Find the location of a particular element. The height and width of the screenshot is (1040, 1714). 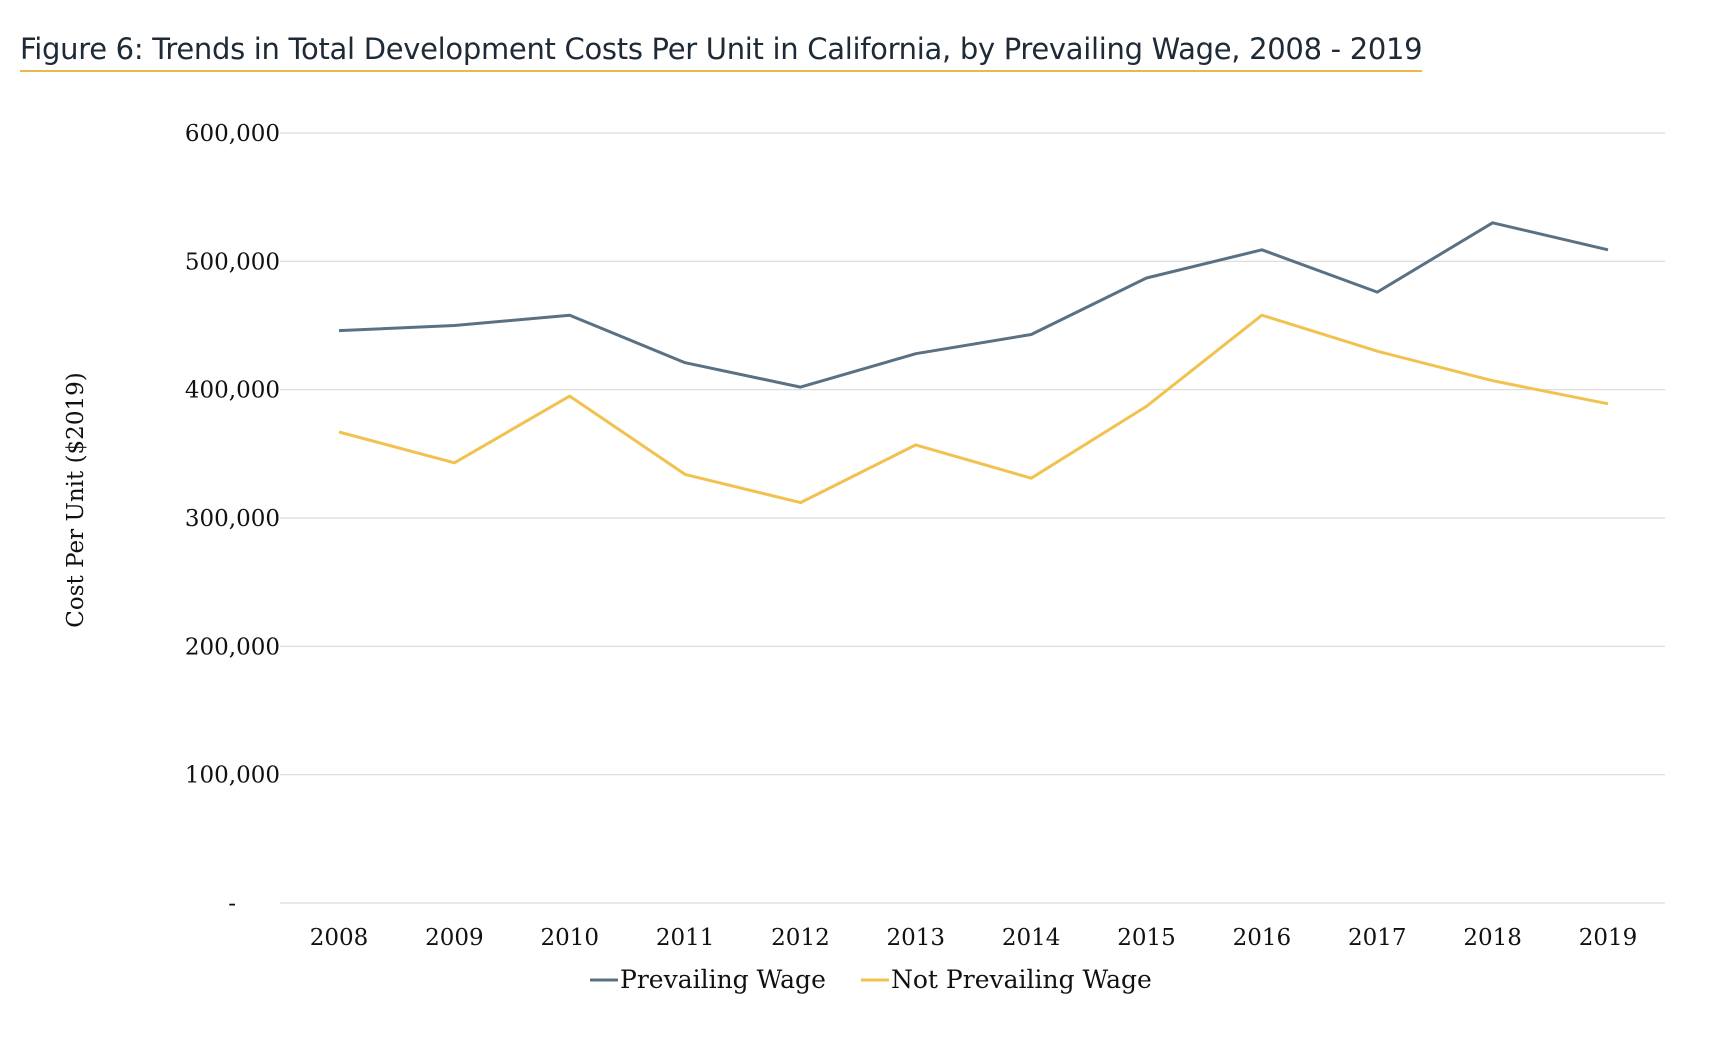

y-axis-label: Cost Per Unit ($2019) is located at coordinates (76, 499).